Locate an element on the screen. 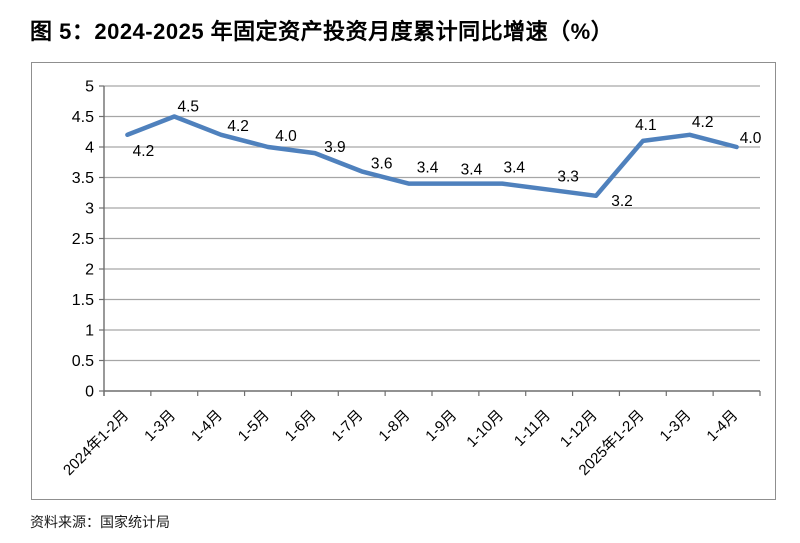  data-point-label: 3.3 is located at coordinates (568, 177).